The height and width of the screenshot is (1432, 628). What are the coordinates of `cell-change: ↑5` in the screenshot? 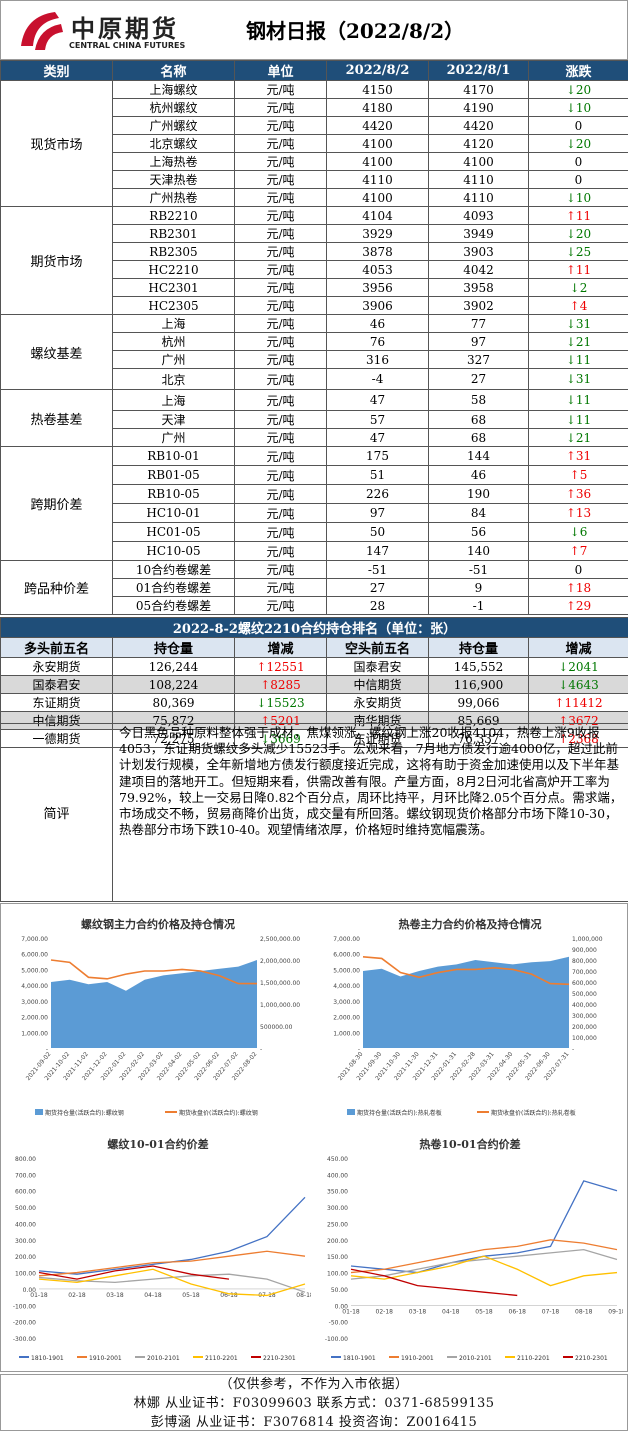 It's located at (578, 475).